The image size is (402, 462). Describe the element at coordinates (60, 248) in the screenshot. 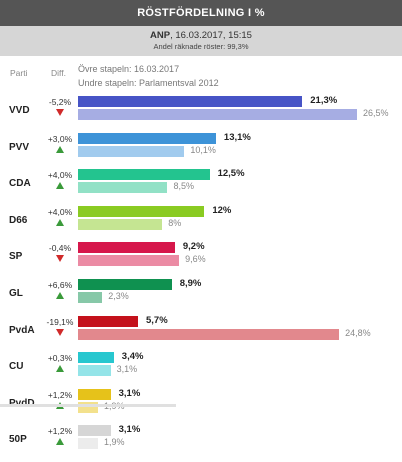

I see `diff-value: -0,4%` at that location.